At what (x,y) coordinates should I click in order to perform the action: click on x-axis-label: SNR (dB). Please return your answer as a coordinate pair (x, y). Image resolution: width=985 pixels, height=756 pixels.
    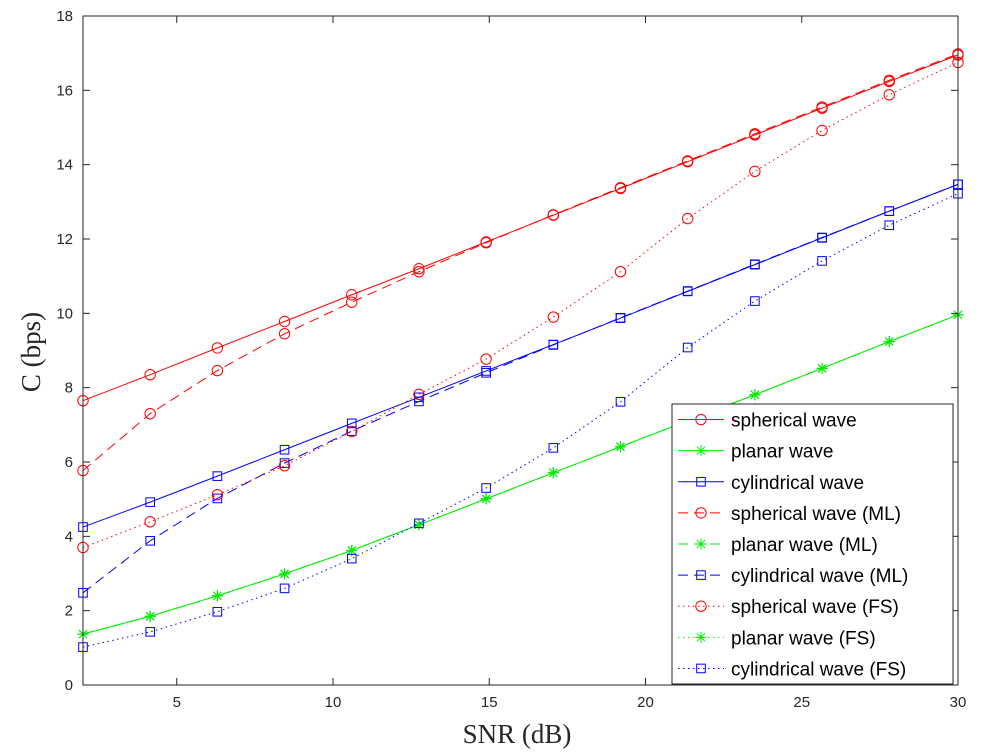
    Looking at the image, I should click on (517, 734).